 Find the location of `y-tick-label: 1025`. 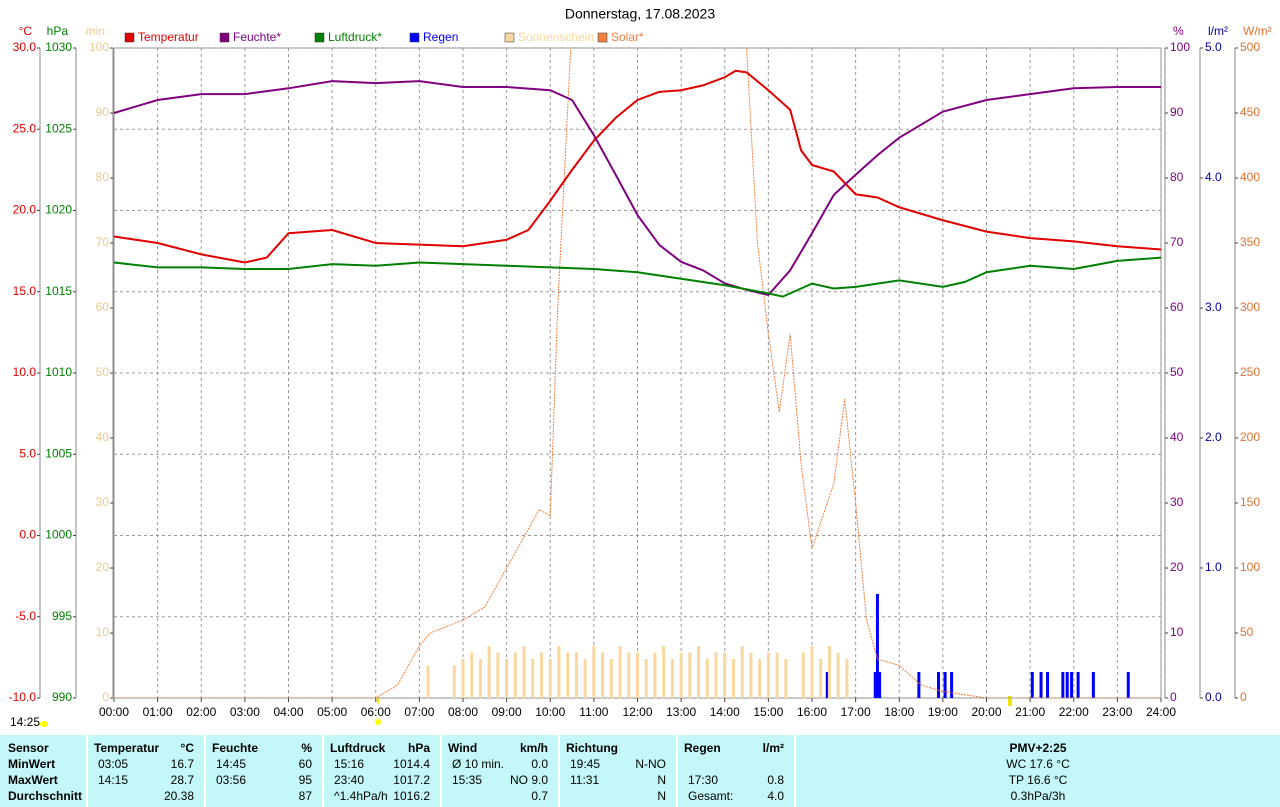

y-tick-label: 1025 is located at coordinates (58, 128).